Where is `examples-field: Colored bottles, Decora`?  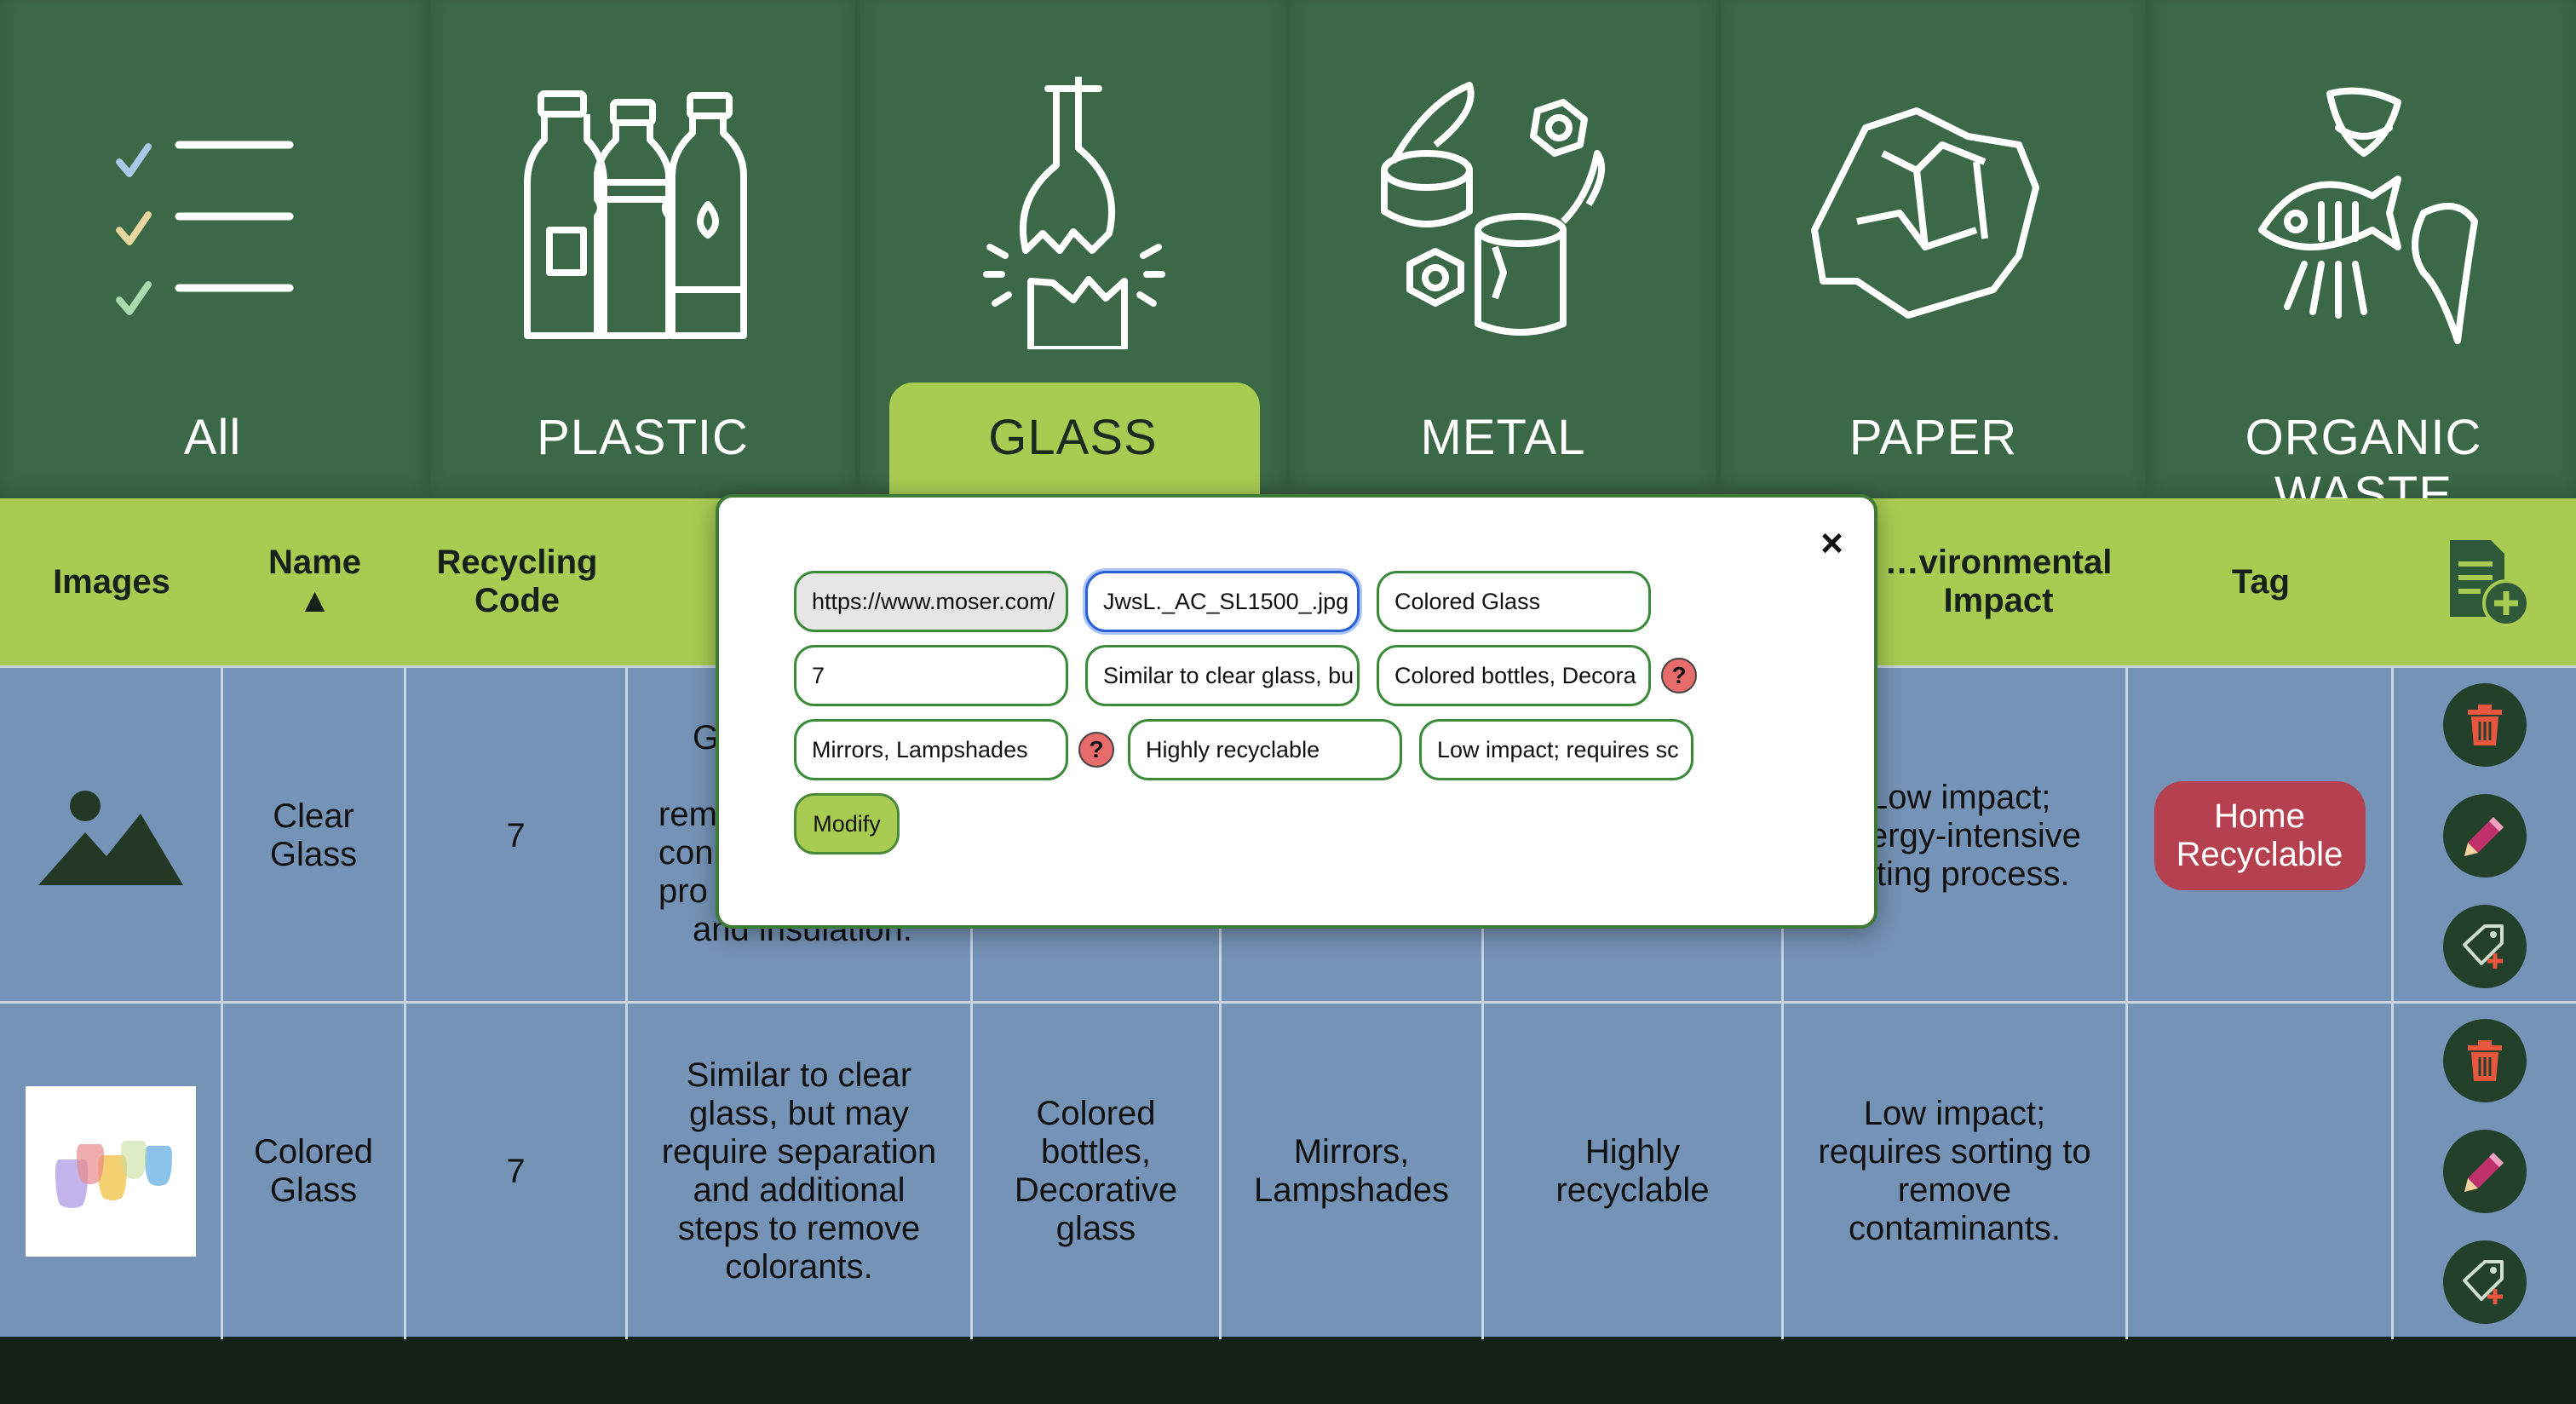
examples-field: Colored bottles, Decora is located at coordinates (1514, 675).